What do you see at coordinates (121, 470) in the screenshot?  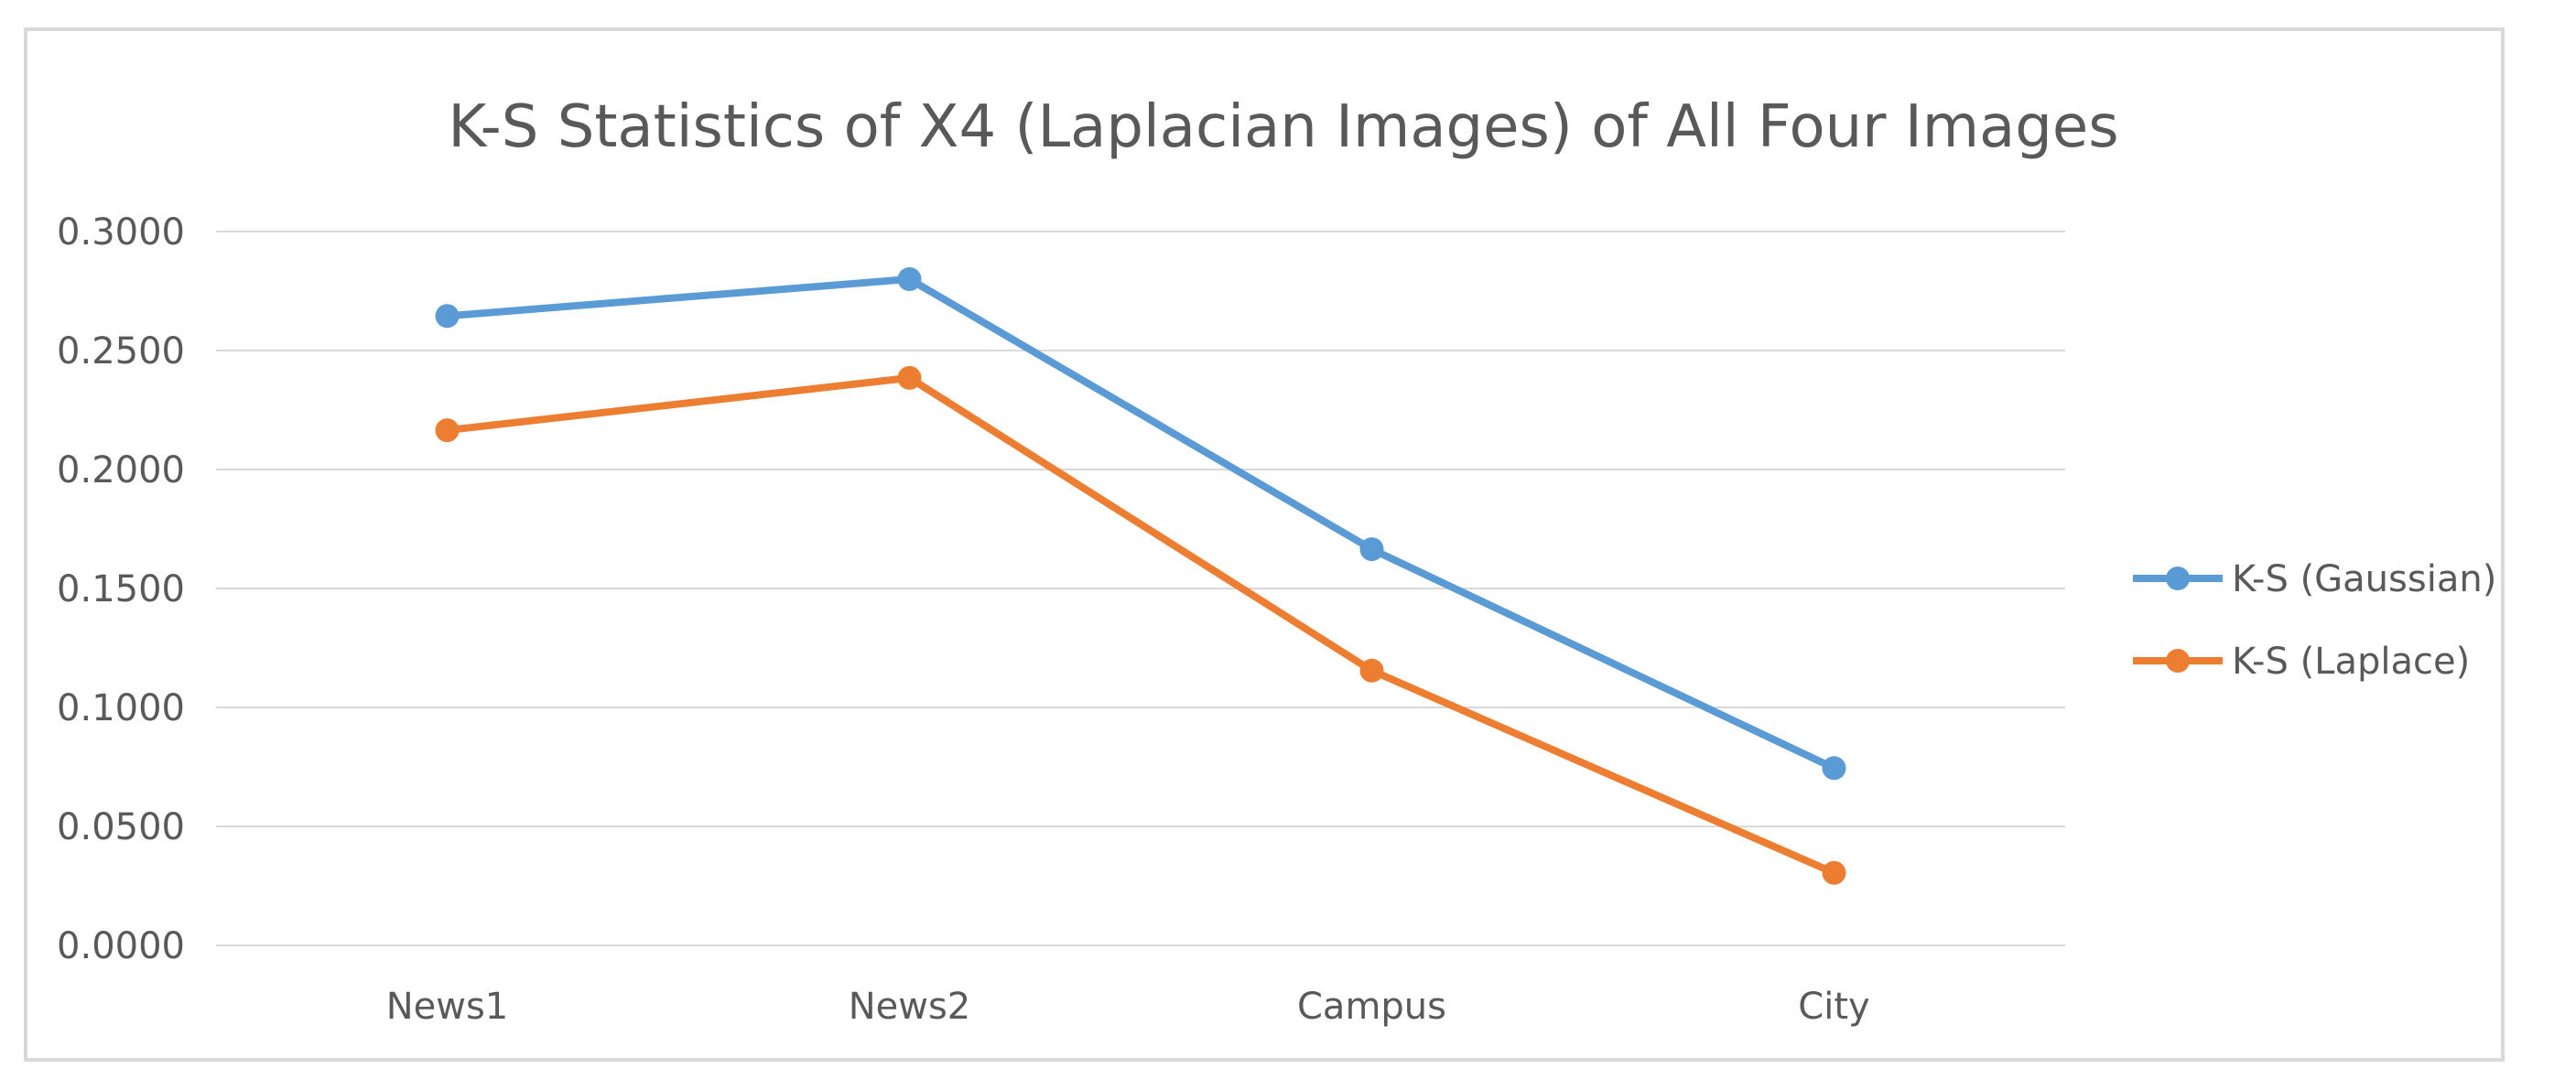 I see `y-tick-label: 0.2000` at bounding box center [121, 470].